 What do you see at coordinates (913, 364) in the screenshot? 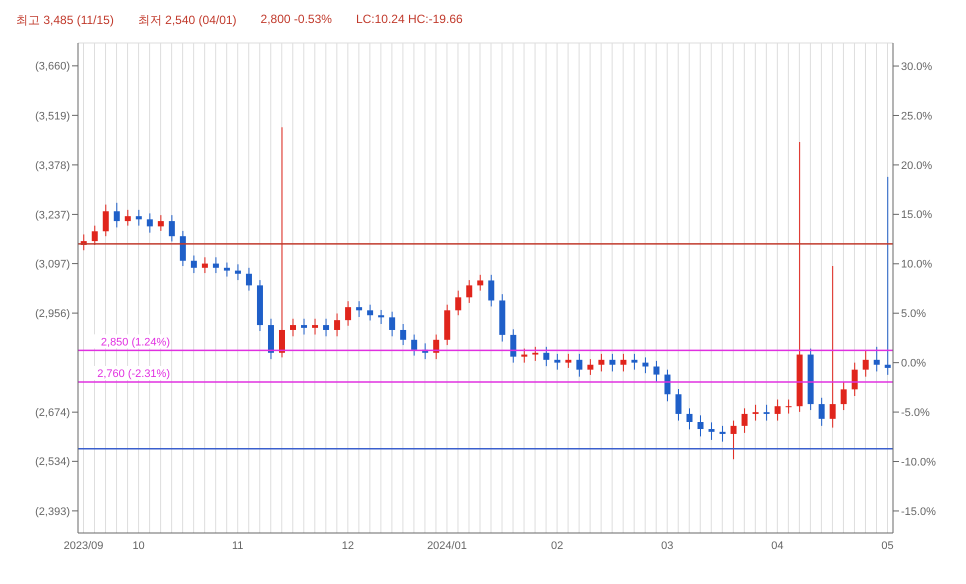
I see `y2-tick-label: 0.0%` at bounding box center [913, 364].